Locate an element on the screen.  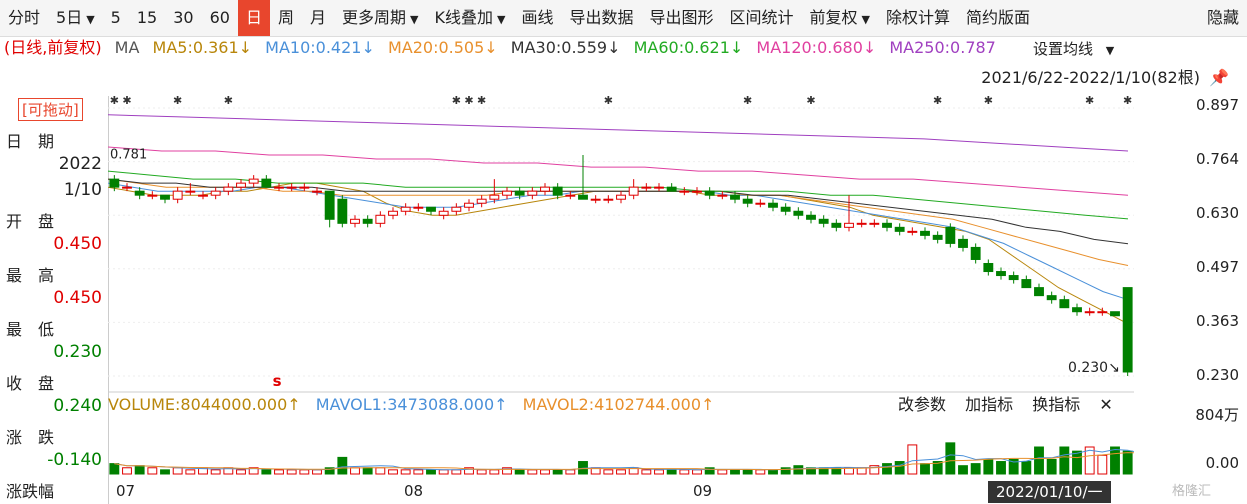
ma-settings-button: 设置均线 ▼ is located at coordinates (1073, 48).